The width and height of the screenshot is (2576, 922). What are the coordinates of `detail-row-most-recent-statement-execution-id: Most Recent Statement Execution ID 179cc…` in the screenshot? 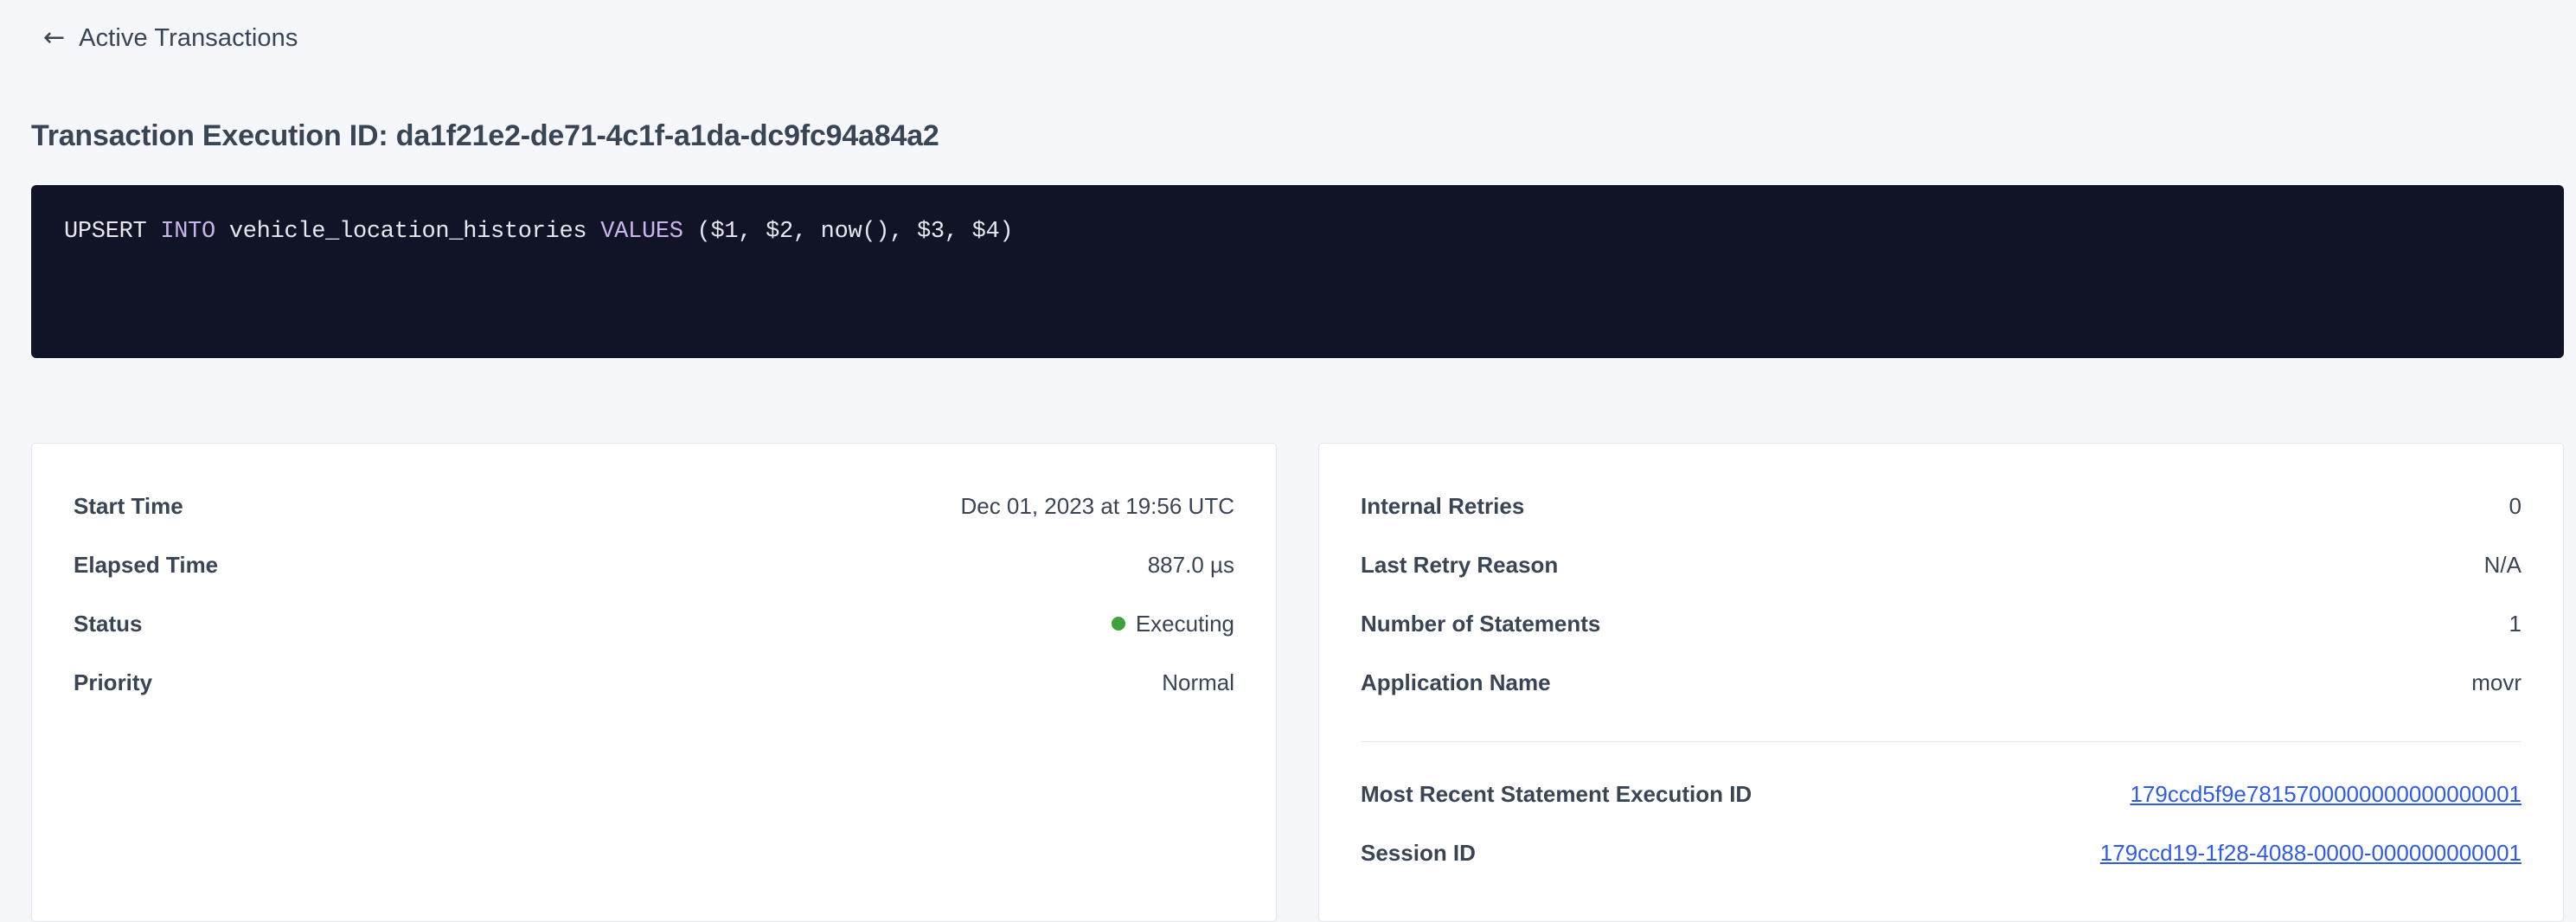 It's located at (1941, 794).